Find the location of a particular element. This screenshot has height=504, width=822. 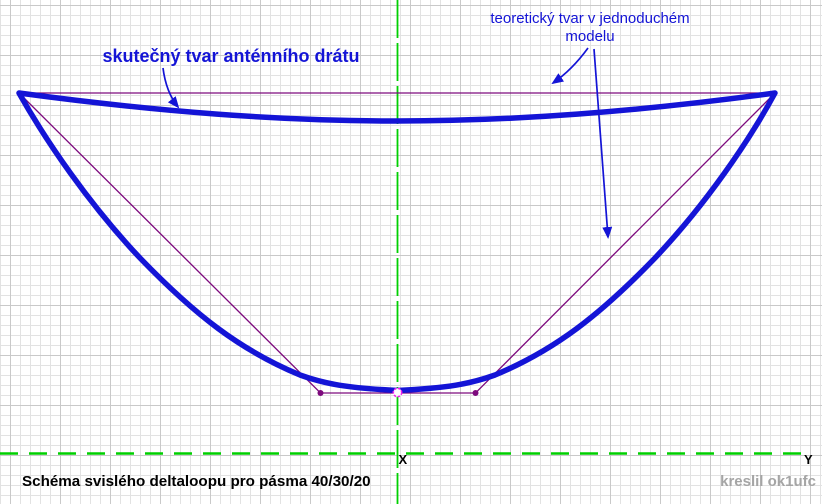

bottom-node-left is located at coordinates (320, 393).